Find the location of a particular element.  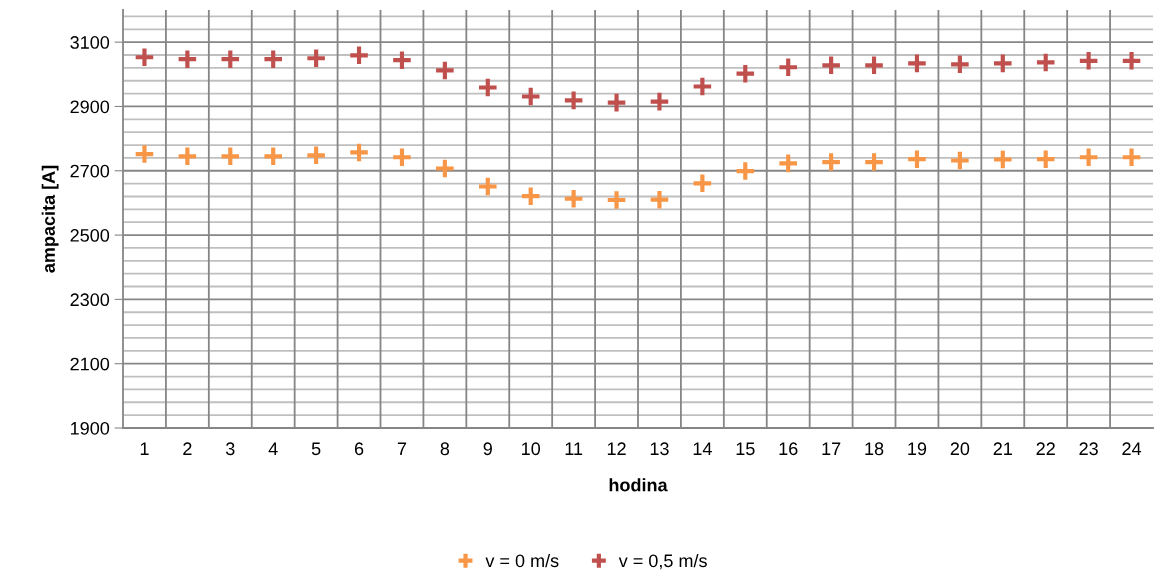

x-tick-label: 4 is located at coordinates (273, 448).